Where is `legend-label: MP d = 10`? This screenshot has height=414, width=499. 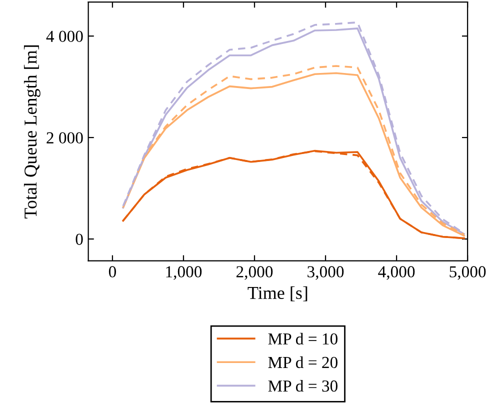 legend-label: MP d = 10 is located at coordinates (303, 338).